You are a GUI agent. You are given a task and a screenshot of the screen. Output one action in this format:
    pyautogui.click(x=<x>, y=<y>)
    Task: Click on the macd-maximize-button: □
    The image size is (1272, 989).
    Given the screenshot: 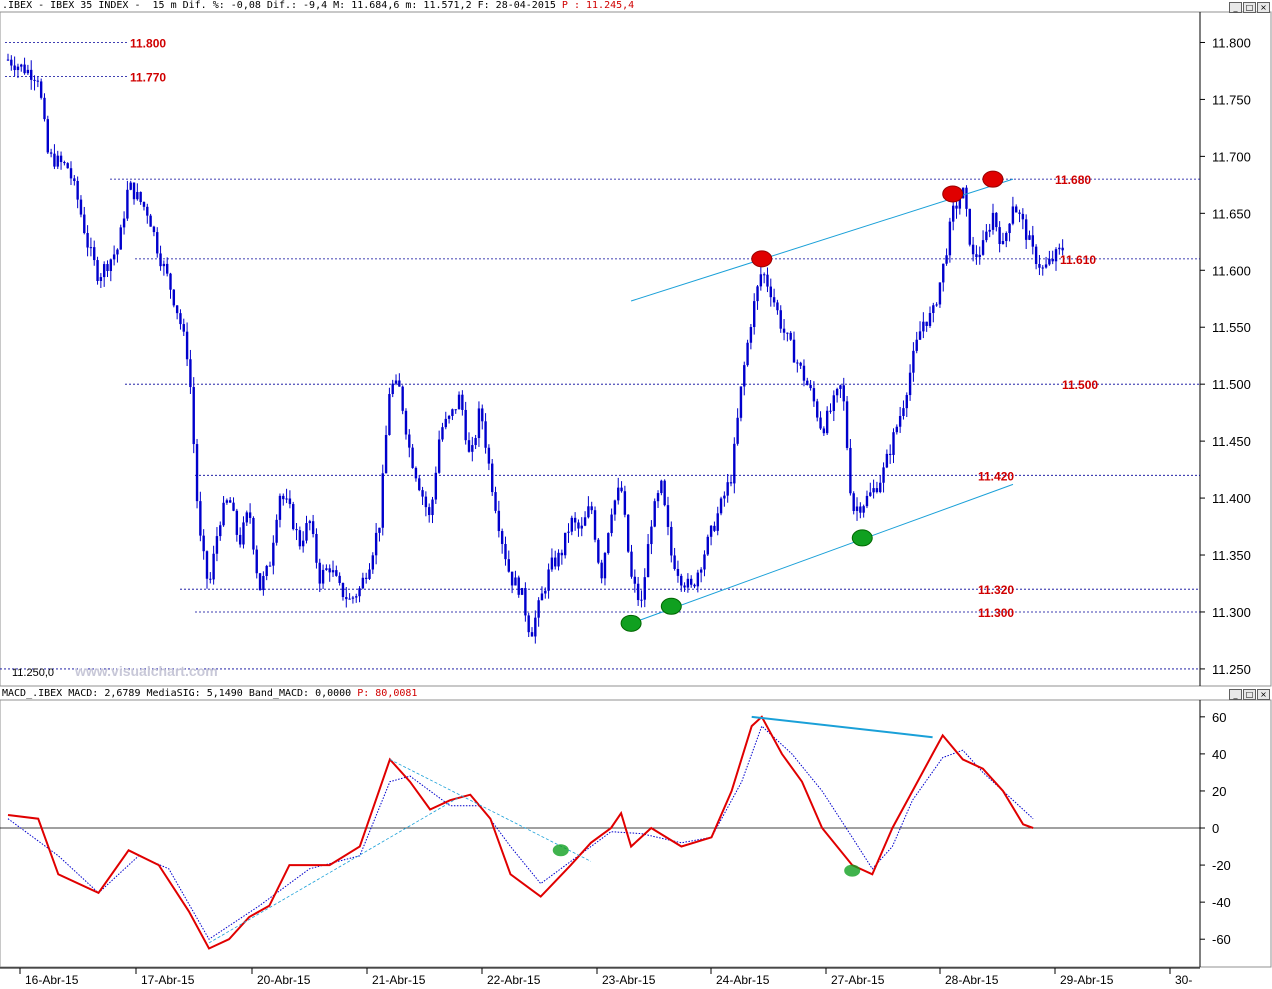 What is the action you would take?
    pyautogui.click(x=1249, y=694)
    